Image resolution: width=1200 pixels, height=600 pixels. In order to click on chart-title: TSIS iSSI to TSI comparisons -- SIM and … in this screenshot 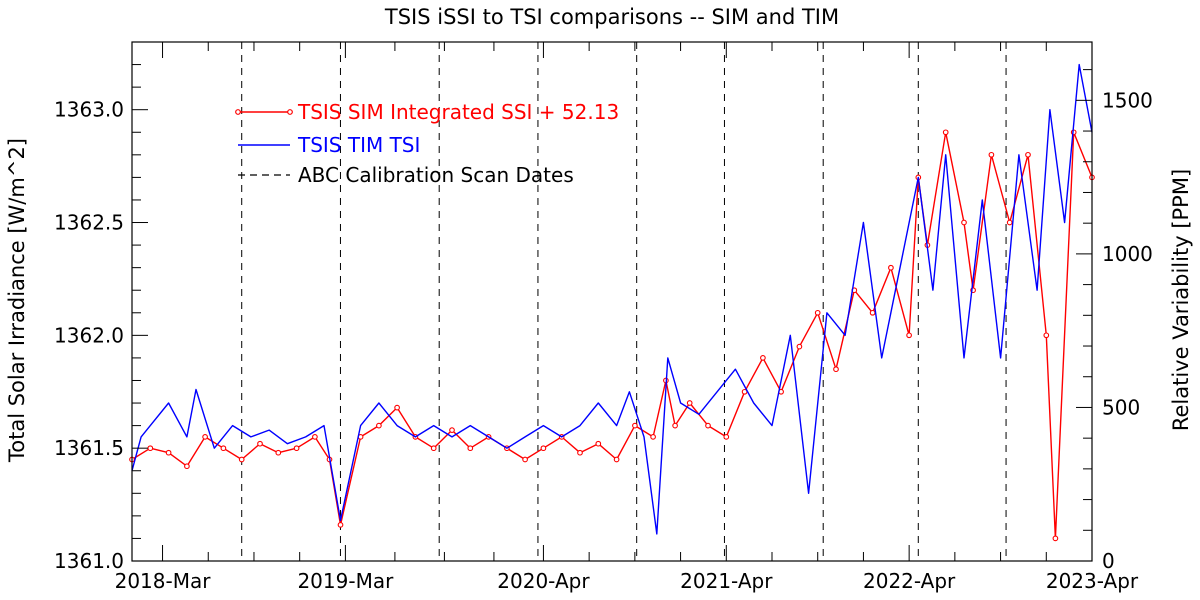, I will do `click(611, 17)`.